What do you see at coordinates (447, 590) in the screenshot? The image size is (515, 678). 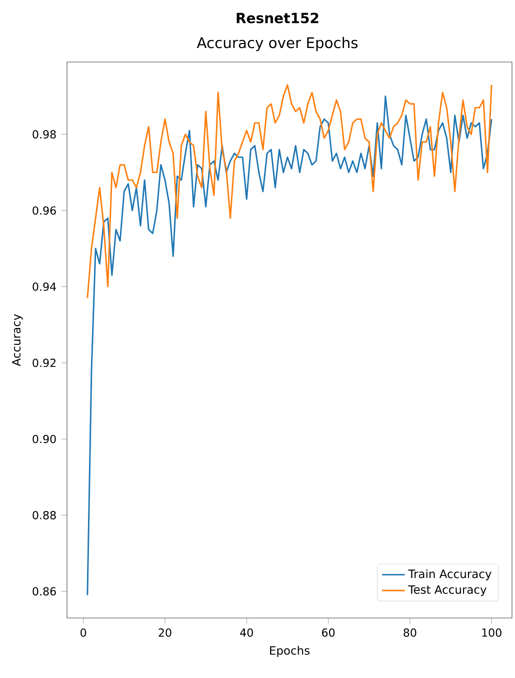 I see `legend-label: Test Accuracy` at bounding box center [447, 590].